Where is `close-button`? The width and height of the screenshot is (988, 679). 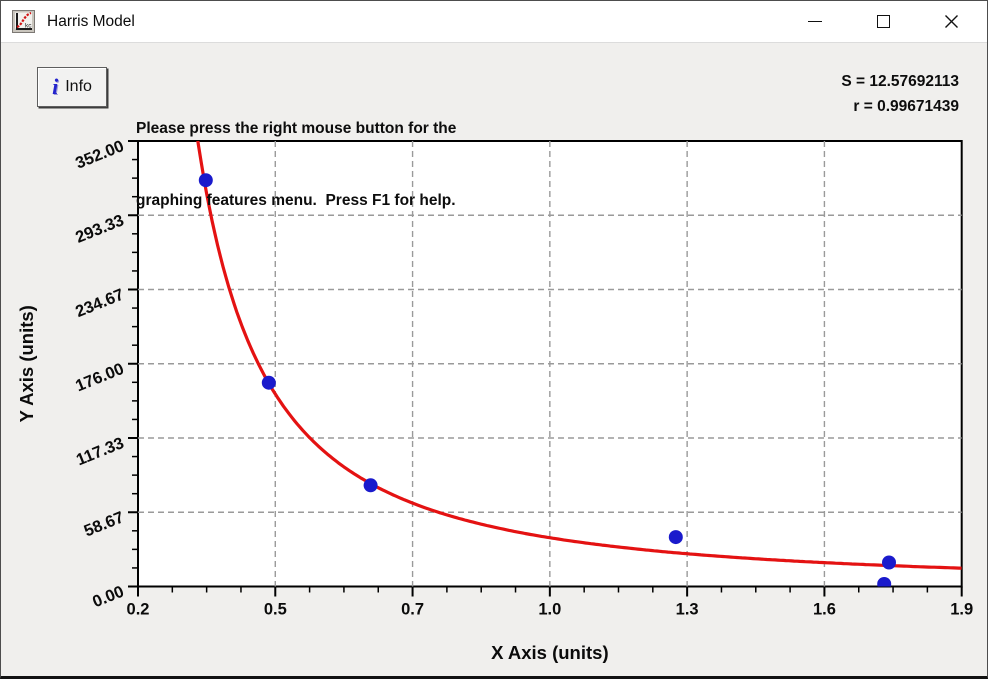 close-button is located at coordinates (951, 21).